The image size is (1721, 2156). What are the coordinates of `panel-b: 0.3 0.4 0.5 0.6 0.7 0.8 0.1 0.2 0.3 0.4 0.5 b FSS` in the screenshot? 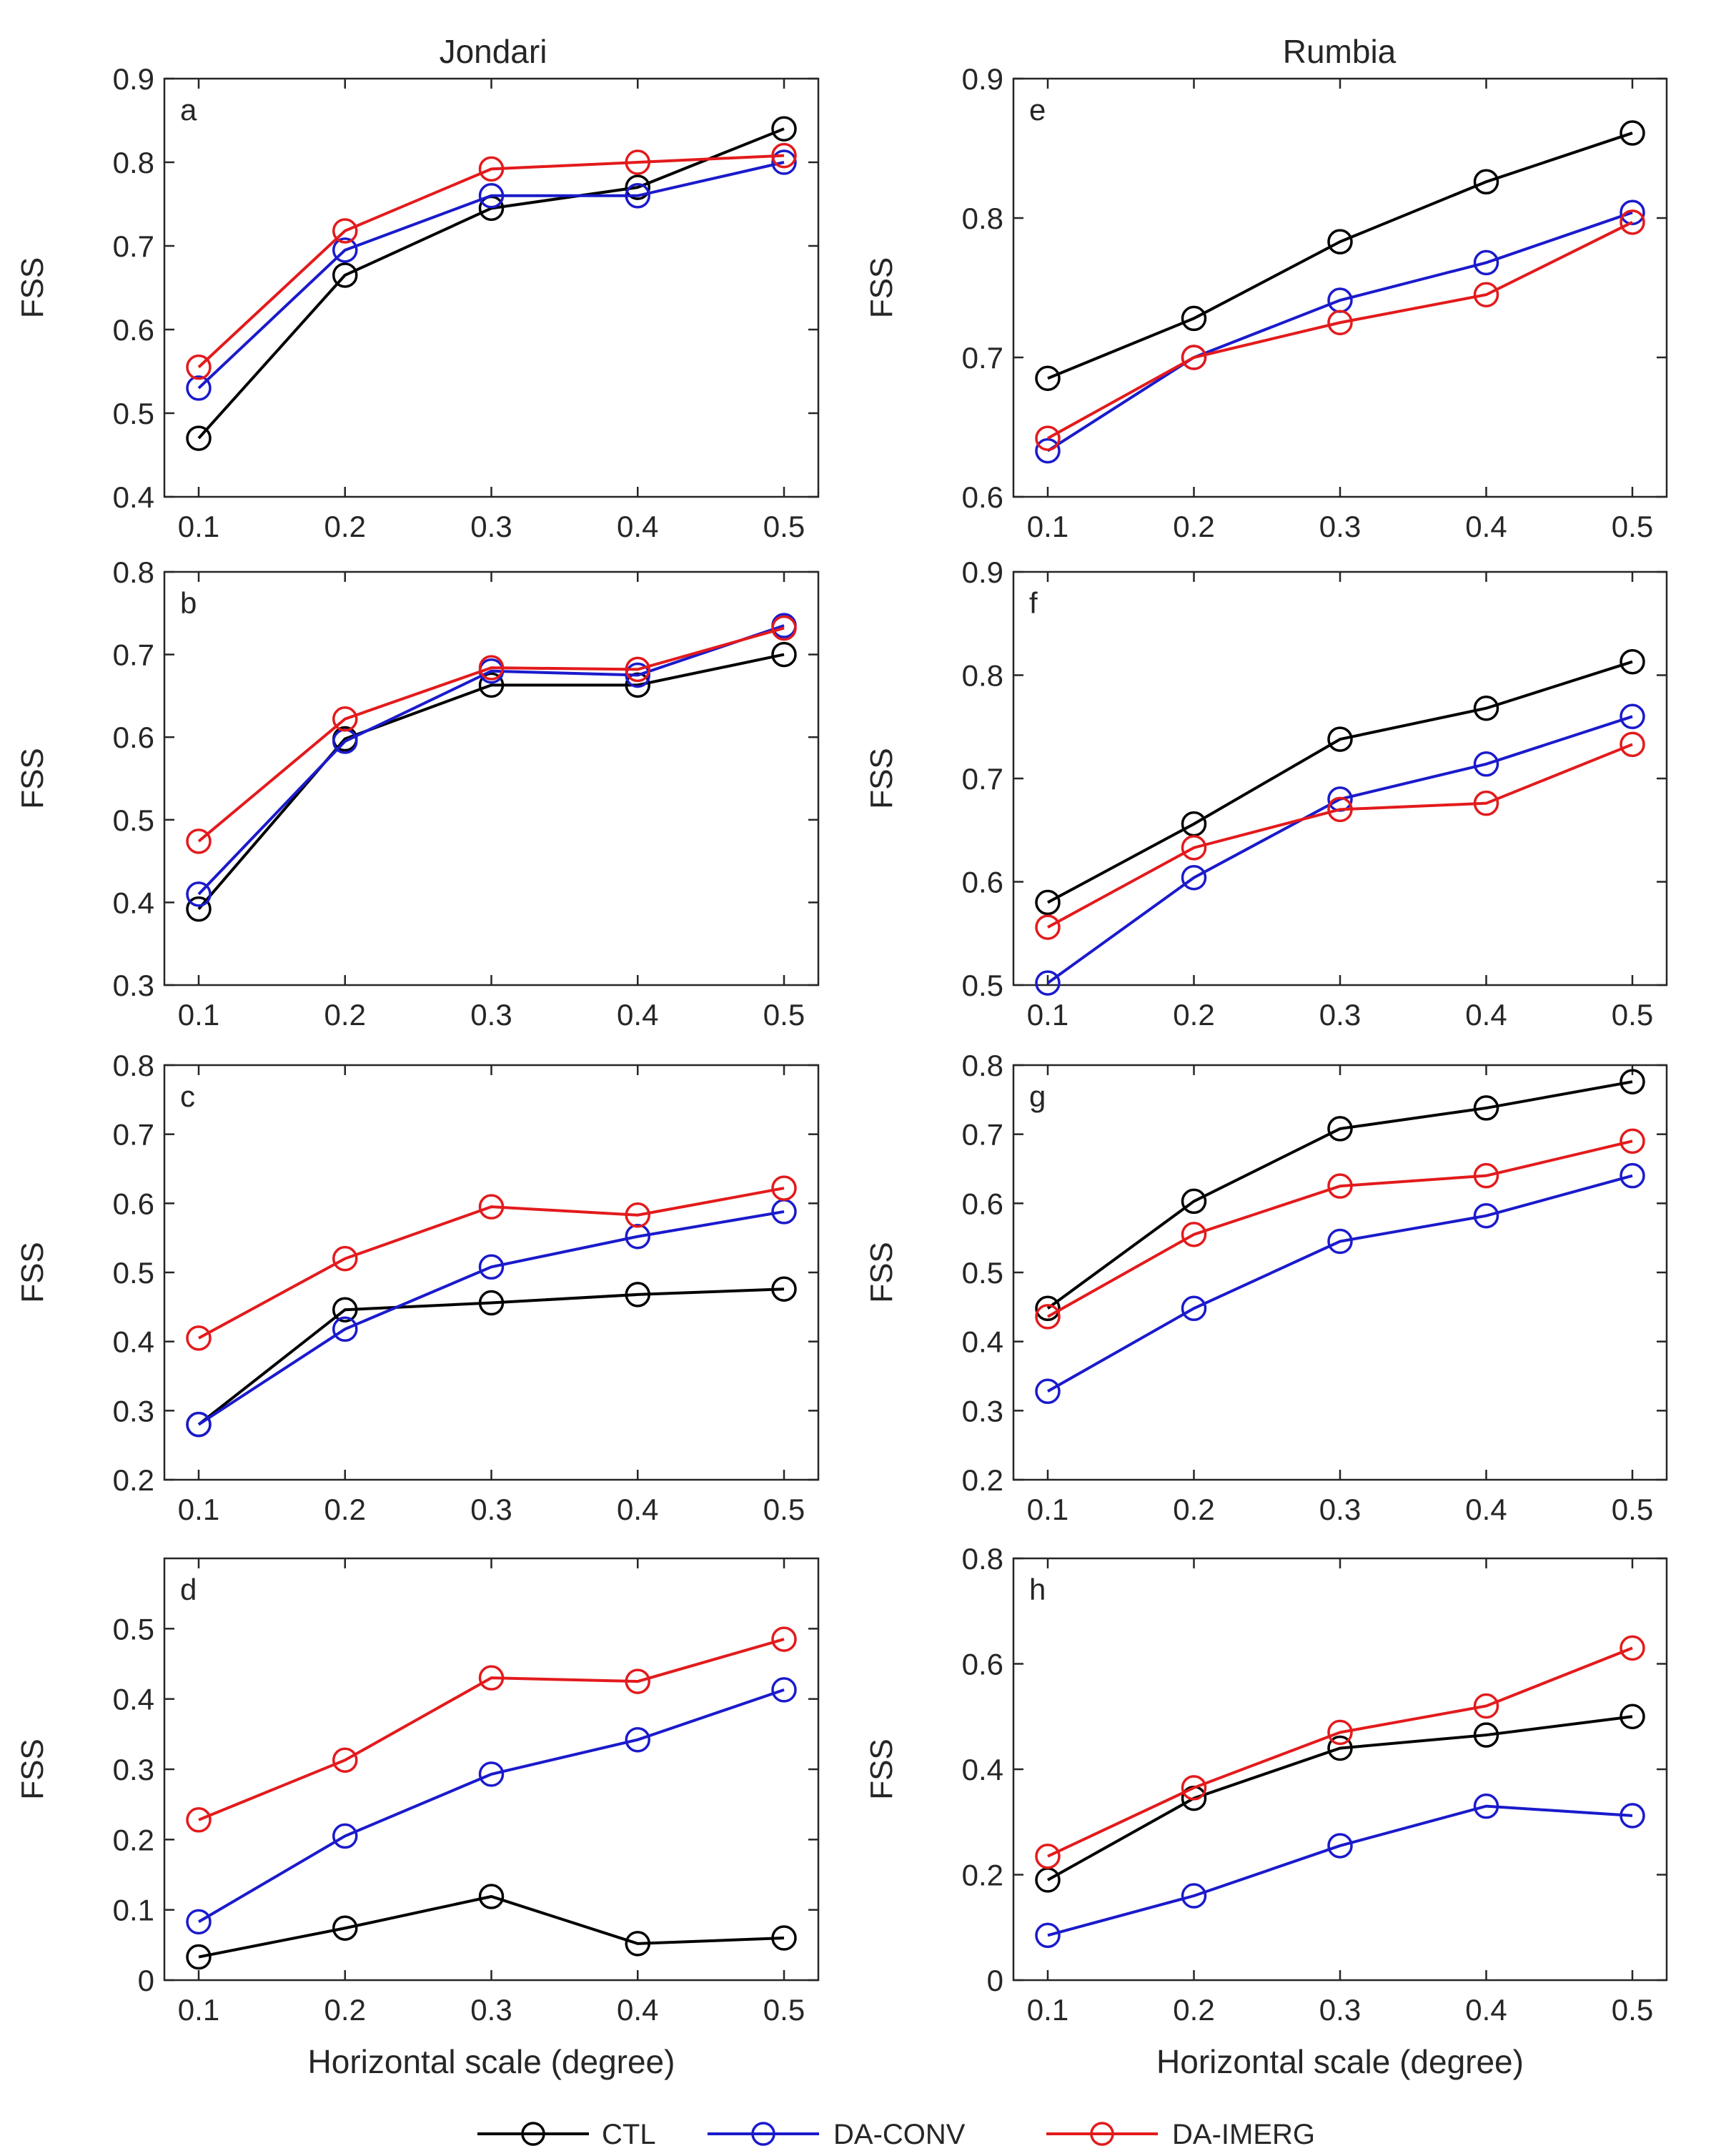 It's located at (417, 793).